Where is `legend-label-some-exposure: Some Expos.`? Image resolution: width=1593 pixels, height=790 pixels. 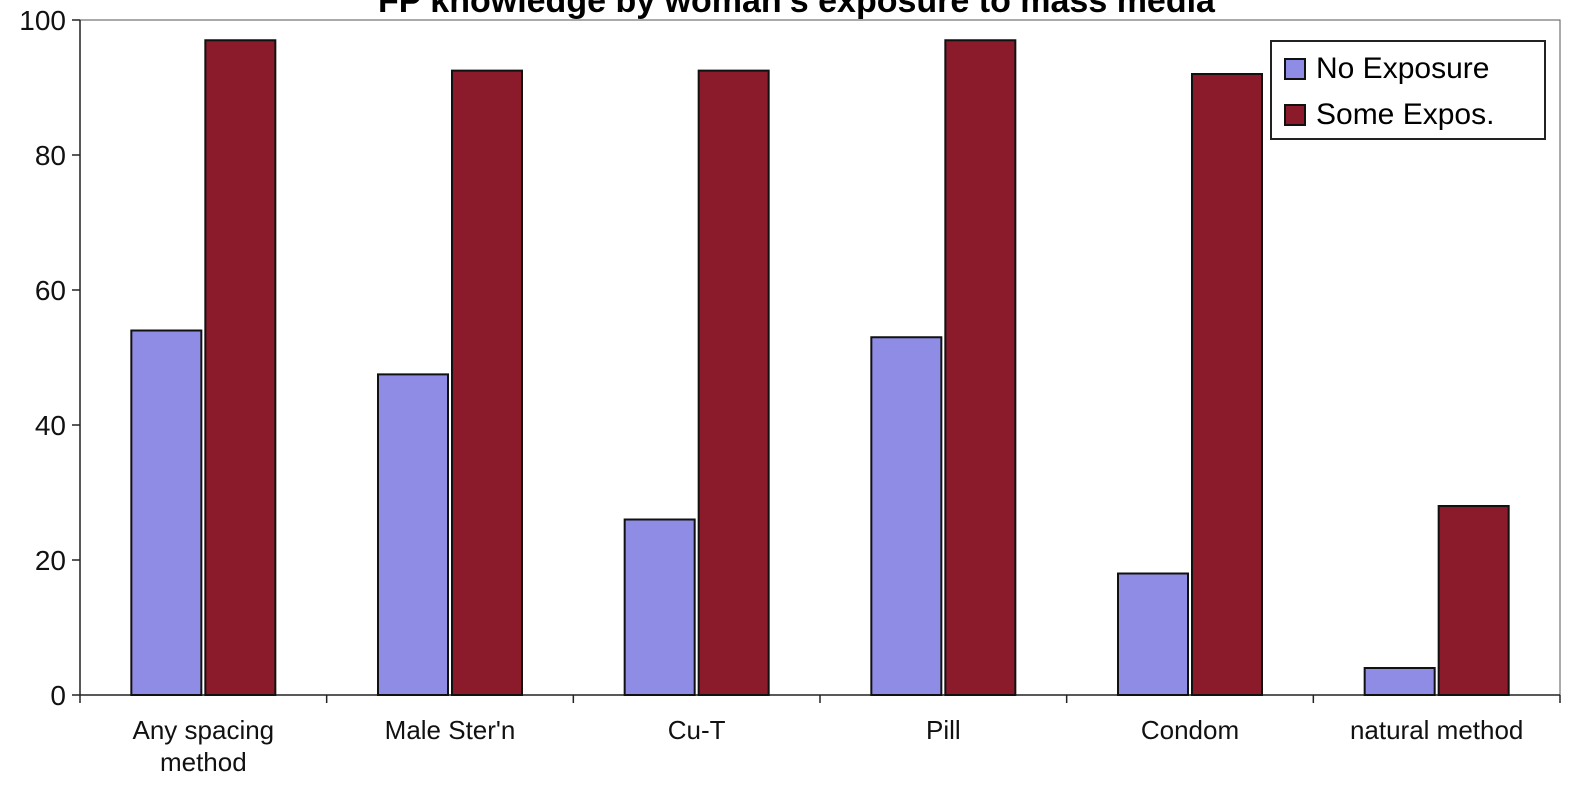
legend-label-some-exposure: Some Expos. is located at coordinates (1405, 114).